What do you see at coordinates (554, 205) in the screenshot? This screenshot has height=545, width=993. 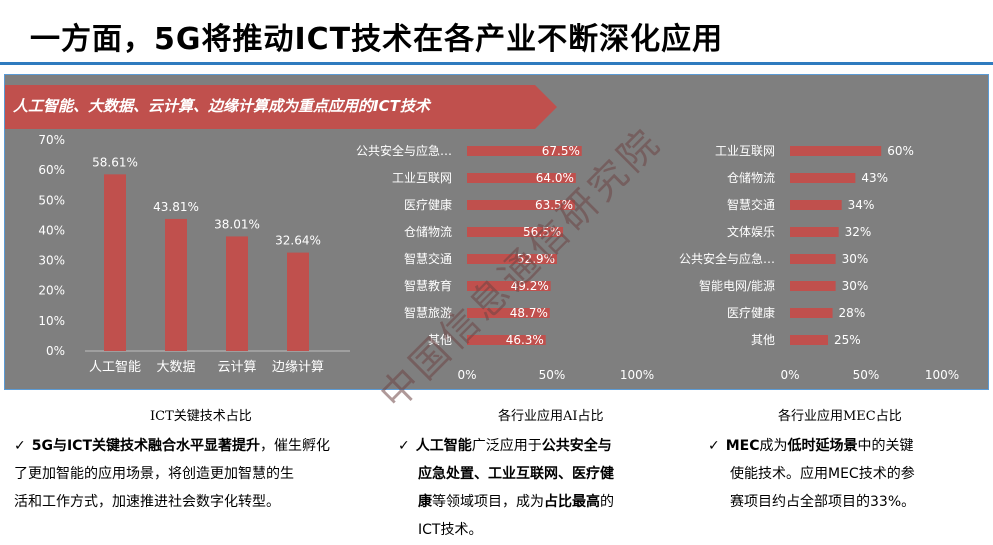 I see `data-label: 63.5%` at bounding box center [554, 205].